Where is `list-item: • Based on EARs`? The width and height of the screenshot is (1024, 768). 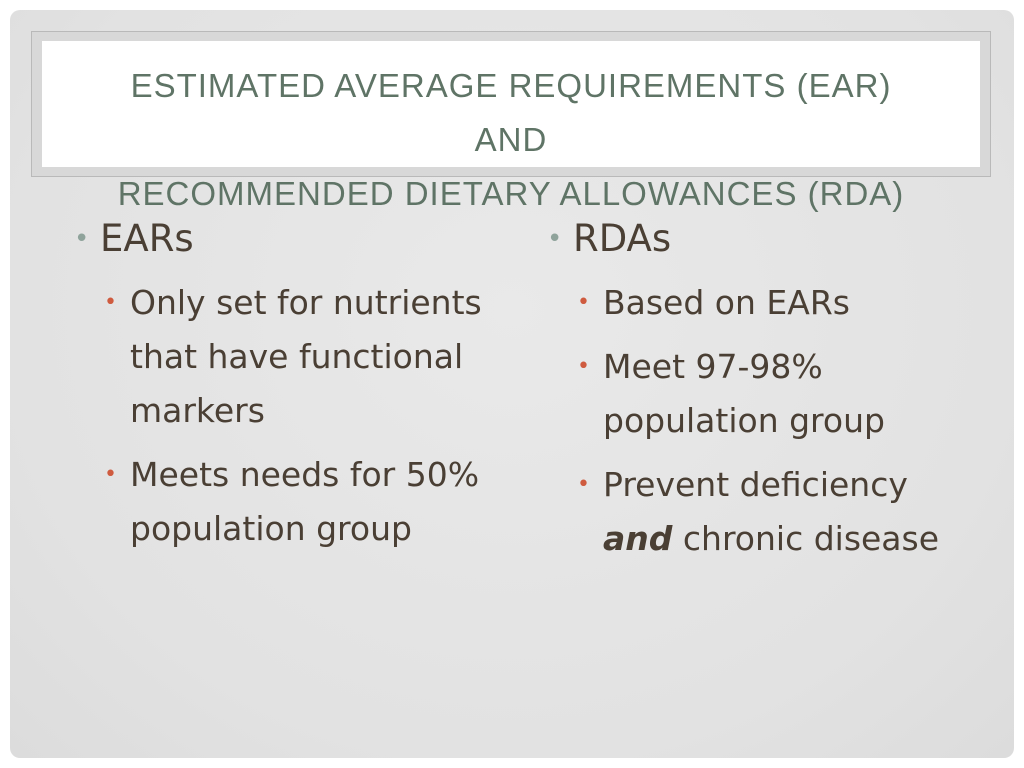
list-item: • Based on EARs is located at coordinates (782, 303).